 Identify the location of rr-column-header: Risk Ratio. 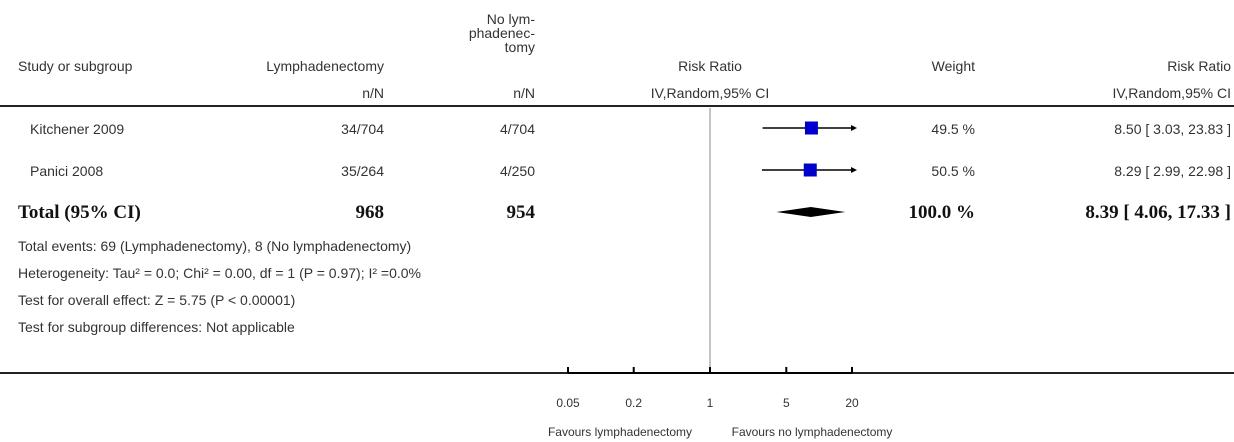
(1199, 66).